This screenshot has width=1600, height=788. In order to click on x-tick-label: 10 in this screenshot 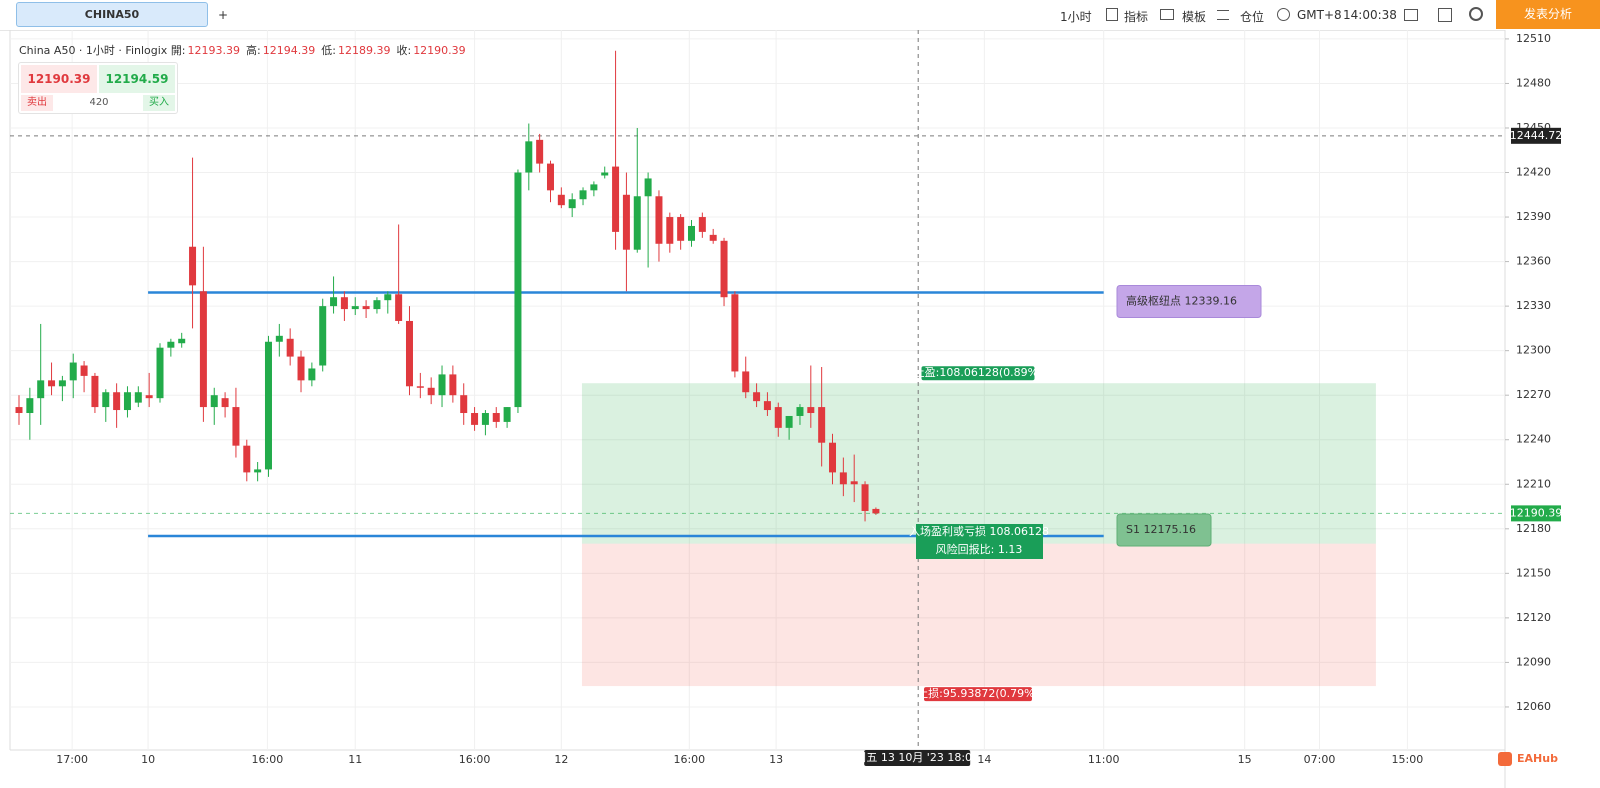, I will do `click(148, 759)`.